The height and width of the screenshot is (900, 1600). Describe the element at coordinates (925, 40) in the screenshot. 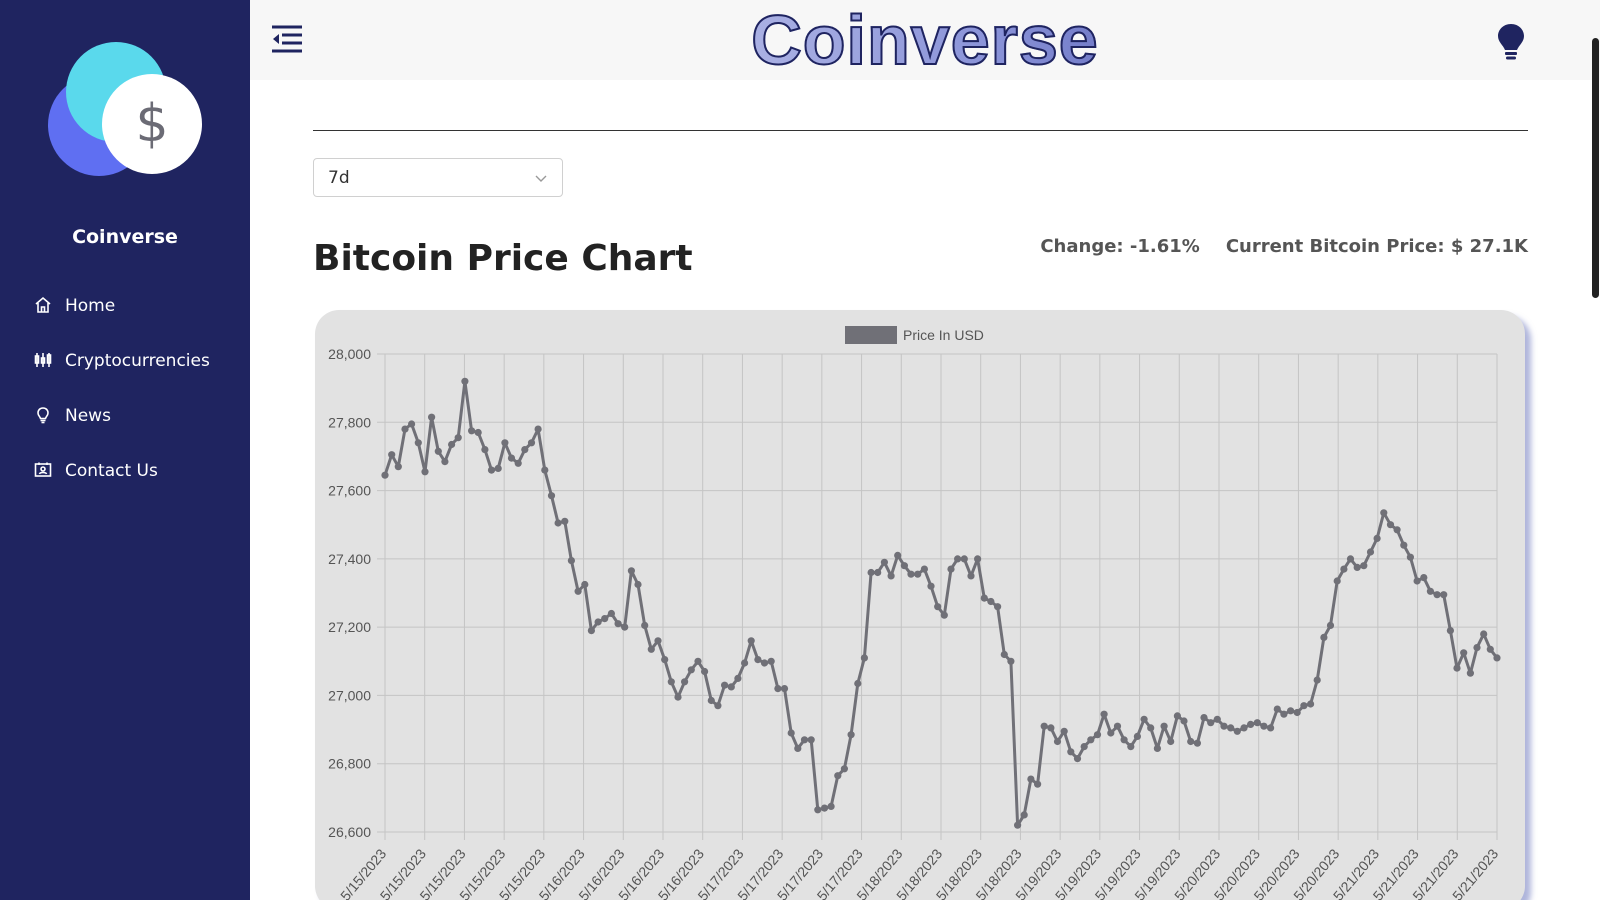

I see `top-header: Coinverse` at that location.